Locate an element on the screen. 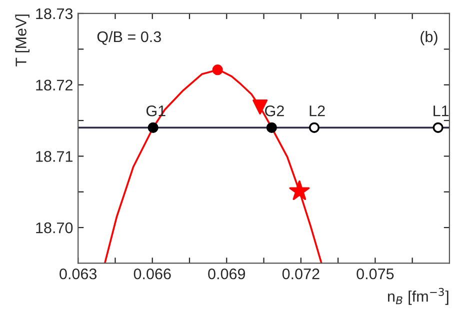  annotation: L1 is located at coordinates (441, 111).